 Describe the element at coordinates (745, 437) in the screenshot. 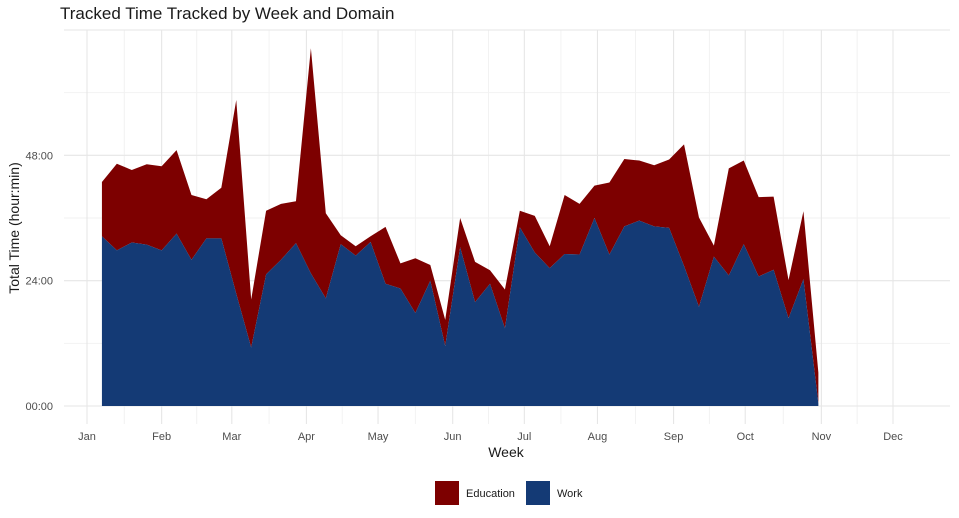

I see `x-tick-label: Oct` at that location.